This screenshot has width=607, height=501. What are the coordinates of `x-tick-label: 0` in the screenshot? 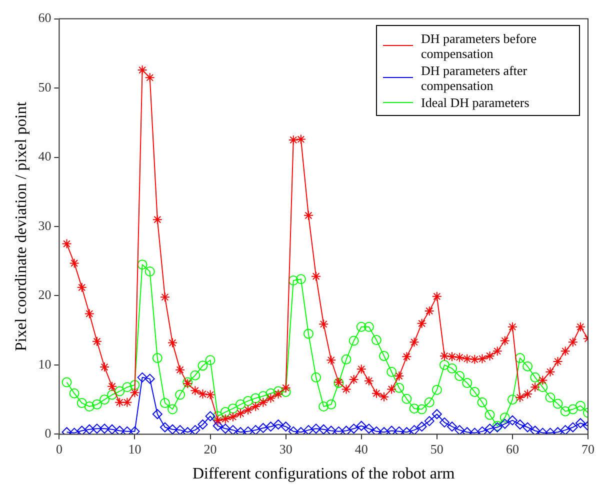 It's located at (59, 448).